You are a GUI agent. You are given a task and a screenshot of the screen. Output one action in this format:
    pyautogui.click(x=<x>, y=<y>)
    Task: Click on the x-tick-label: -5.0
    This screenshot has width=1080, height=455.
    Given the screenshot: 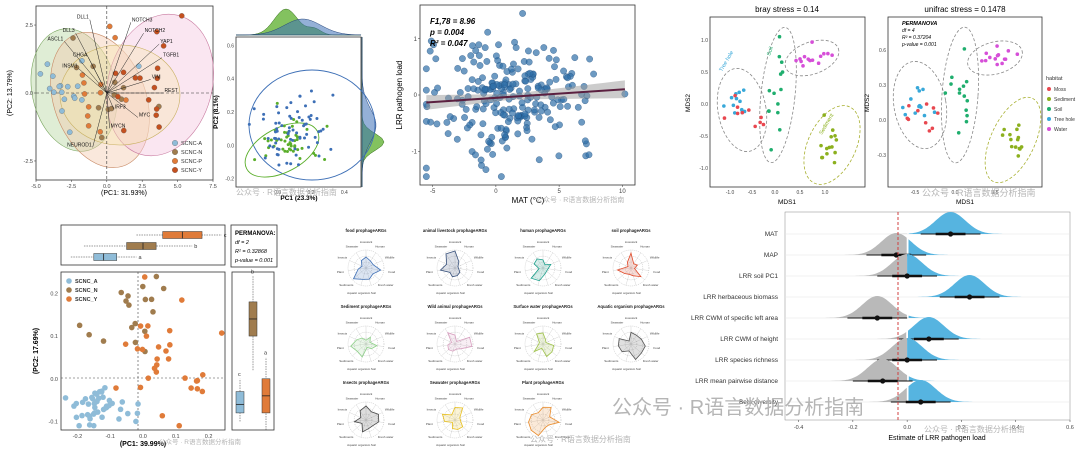 What is the action you would take?
    pyautogui.click(x=35, y=187)
    